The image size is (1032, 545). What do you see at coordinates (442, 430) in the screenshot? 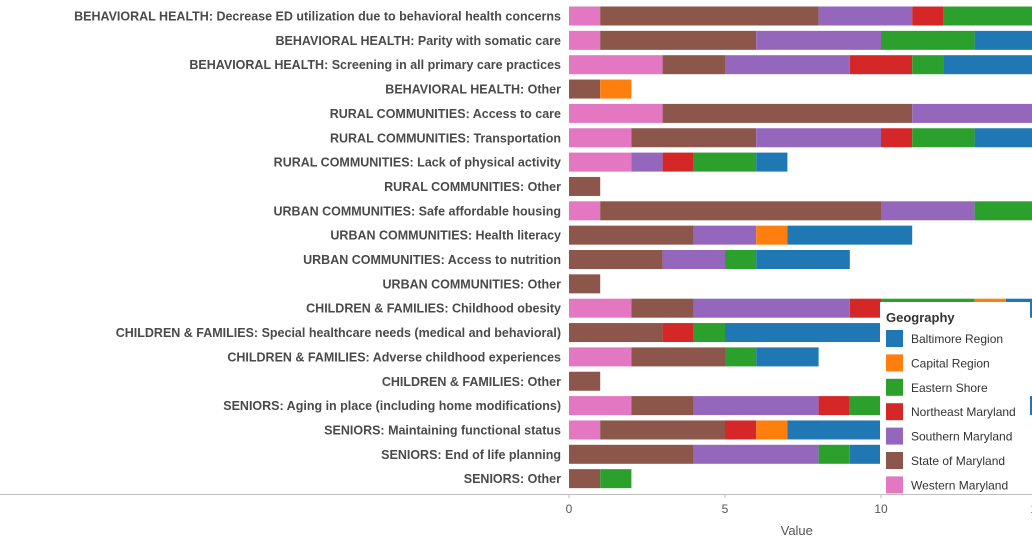
I see `category-label: SENIORS: Maintaining functional status` at bounding box center [442, 430].